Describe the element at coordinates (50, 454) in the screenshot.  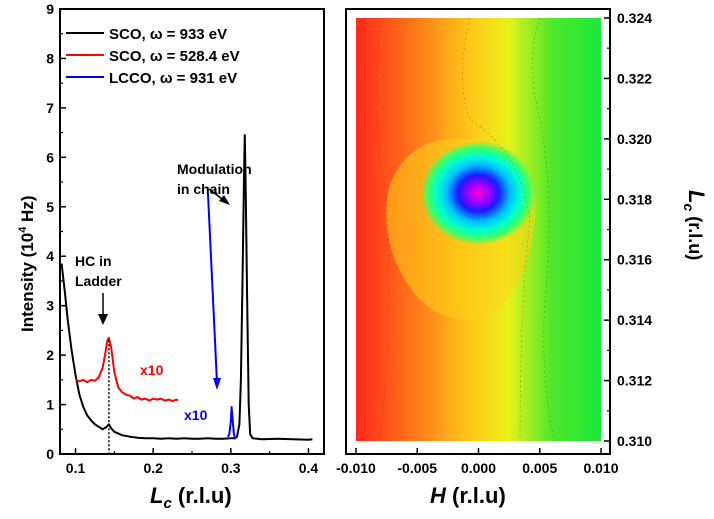
I see `y-tick-label: 0` at that location.